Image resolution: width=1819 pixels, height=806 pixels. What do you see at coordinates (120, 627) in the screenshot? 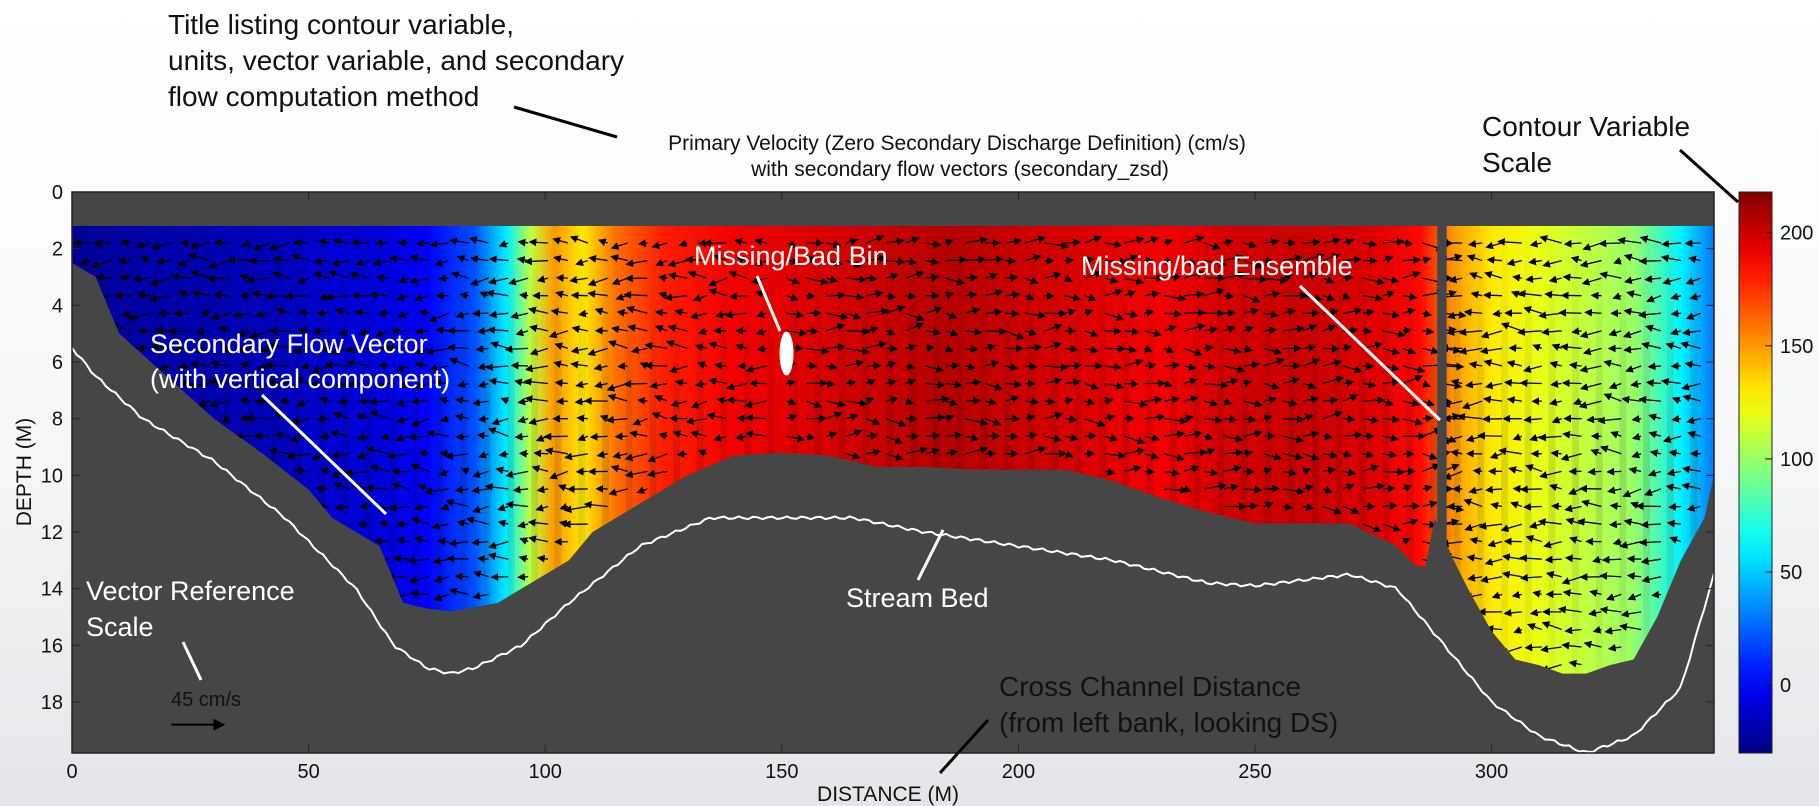
I see `vector-reference-line-2: Scale` at bounding box center [120, 627].